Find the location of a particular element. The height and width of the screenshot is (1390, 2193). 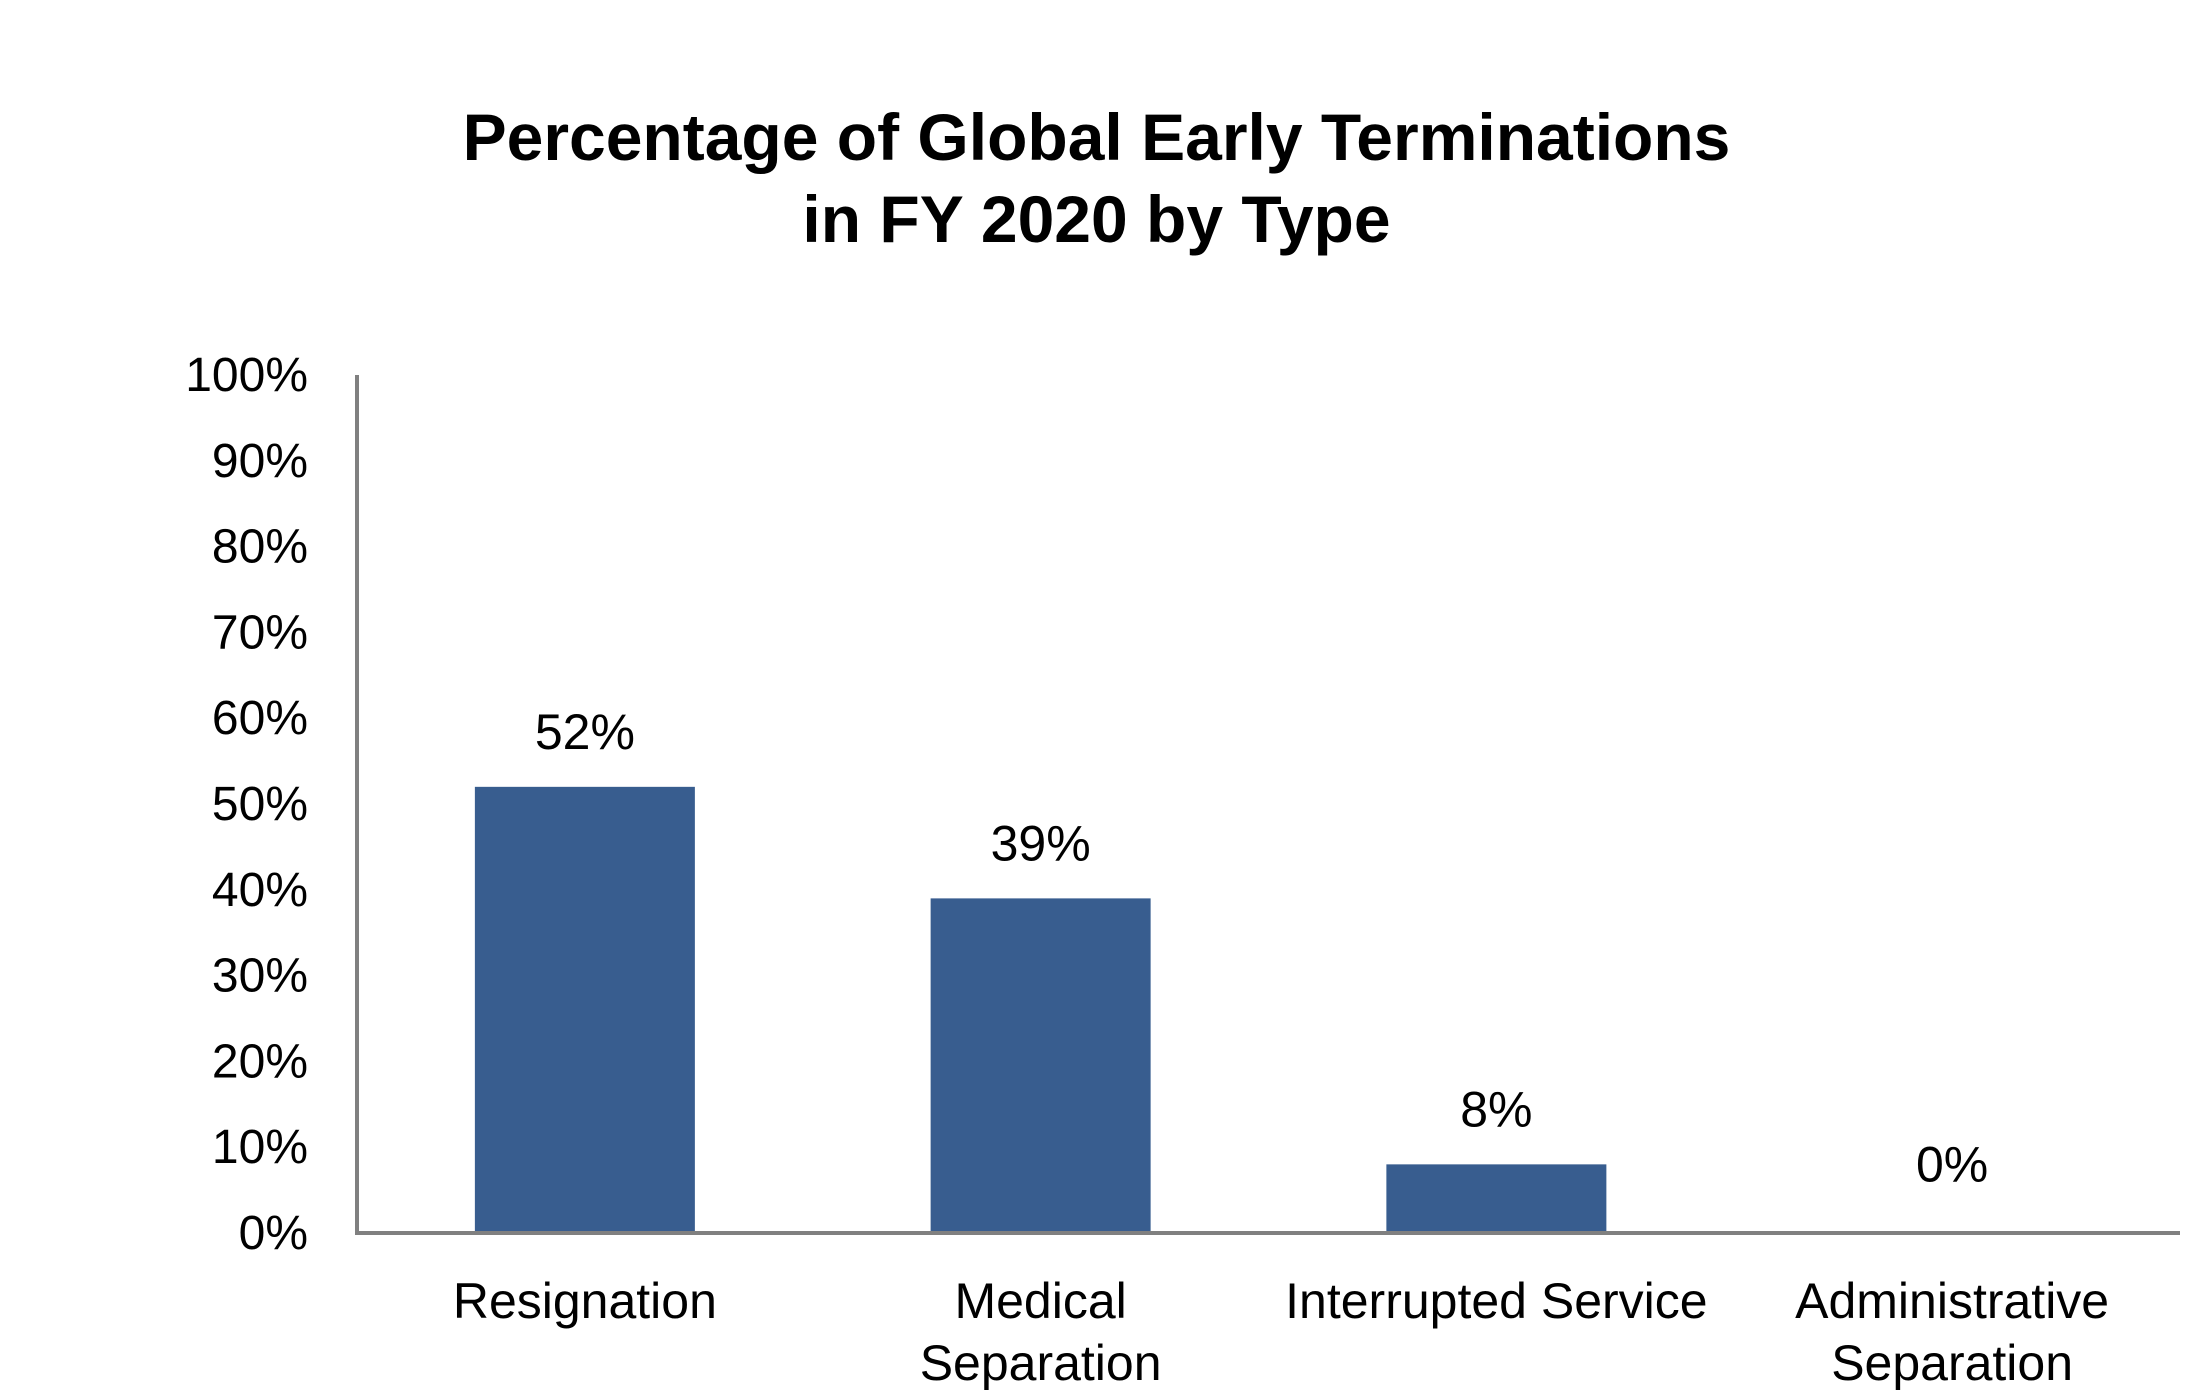

y-tick-label: 60% is located at coordinates (260, 718).